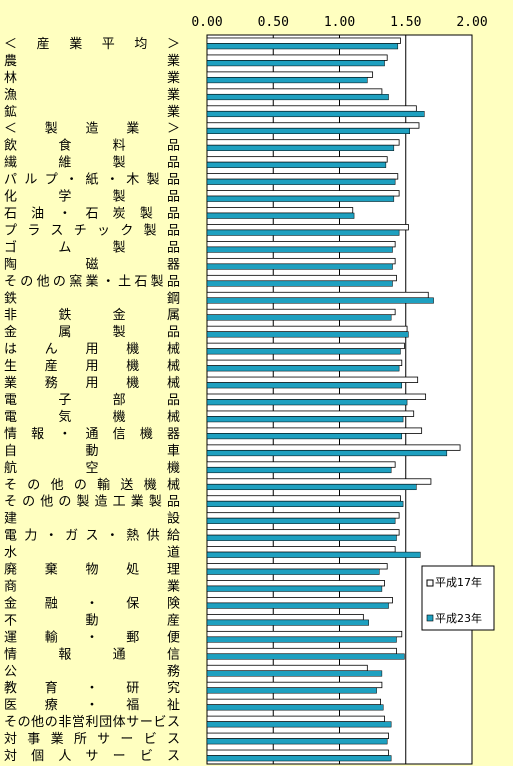  I want to click on category-label: 業 務 用 機 械, so click(92, 383).